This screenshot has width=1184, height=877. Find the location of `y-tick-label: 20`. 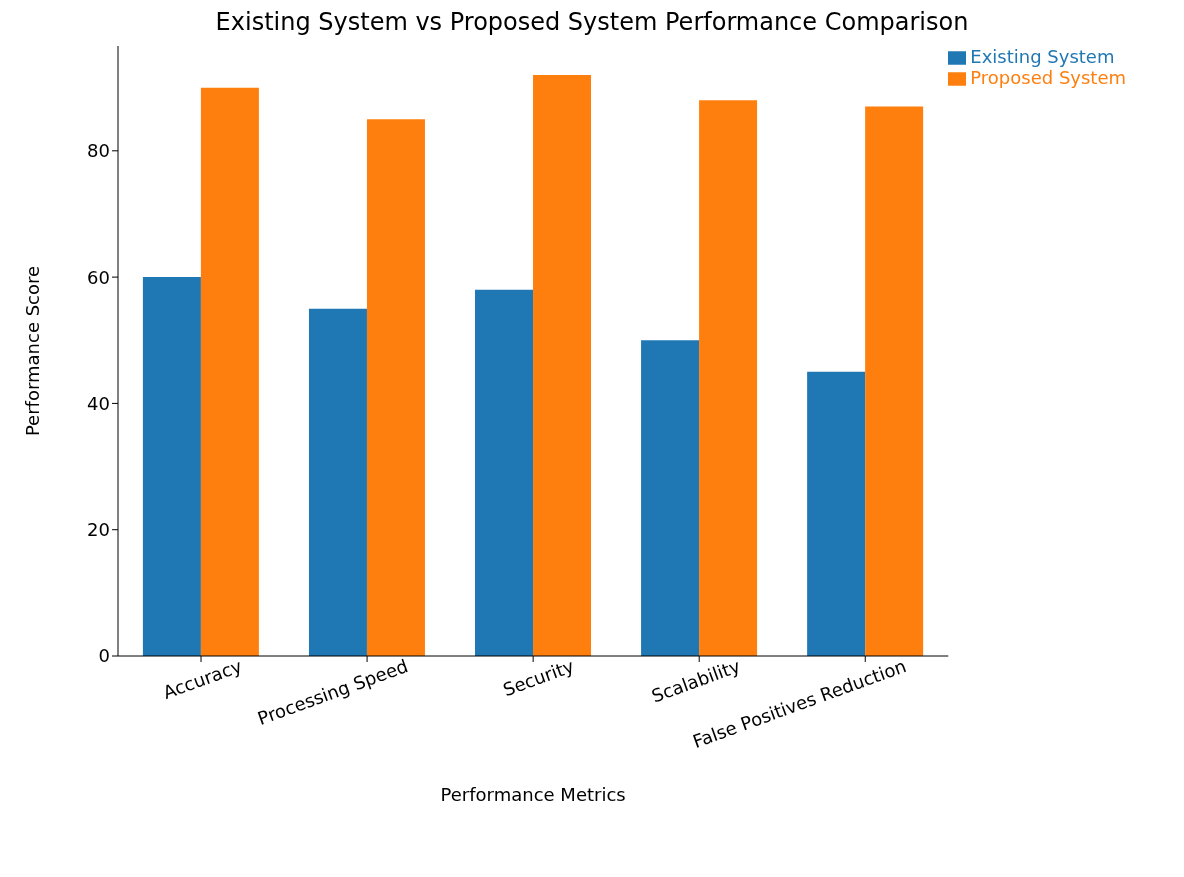

y-tick-label: 20 is located at coordinates (98, 530).